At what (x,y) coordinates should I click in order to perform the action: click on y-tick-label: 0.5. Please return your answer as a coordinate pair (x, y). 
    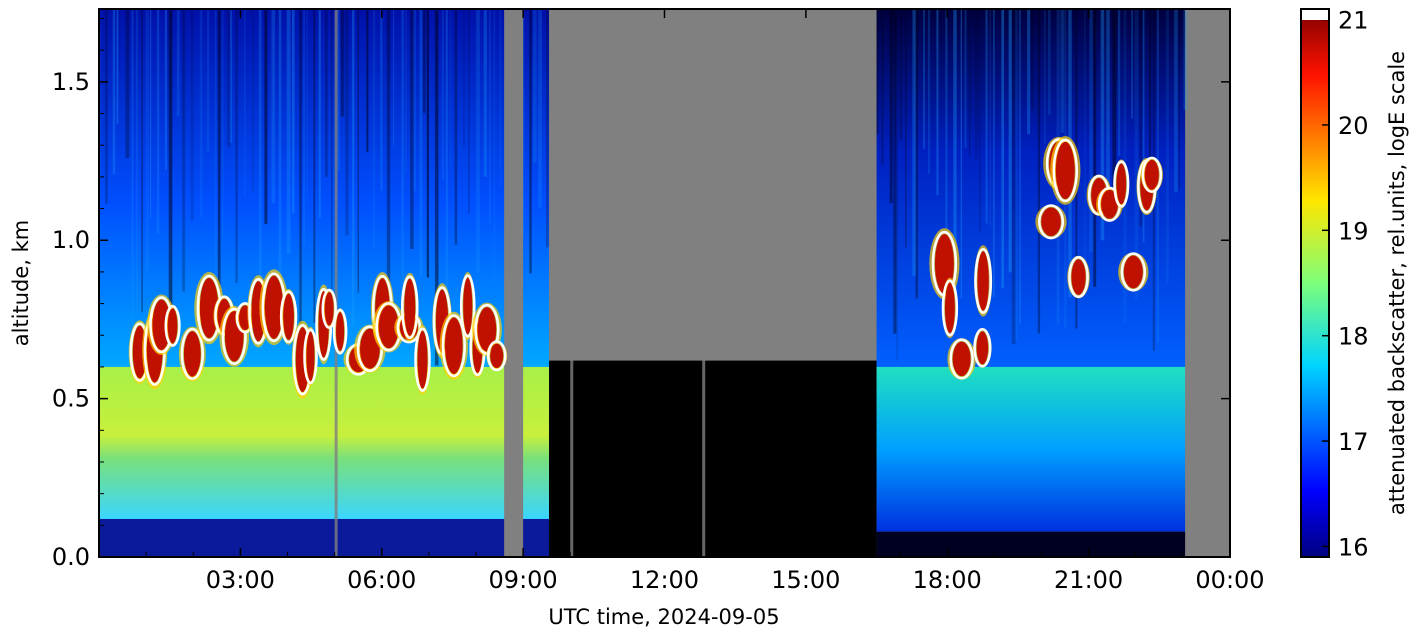
    Looking at the image, I should click on (71, 399).